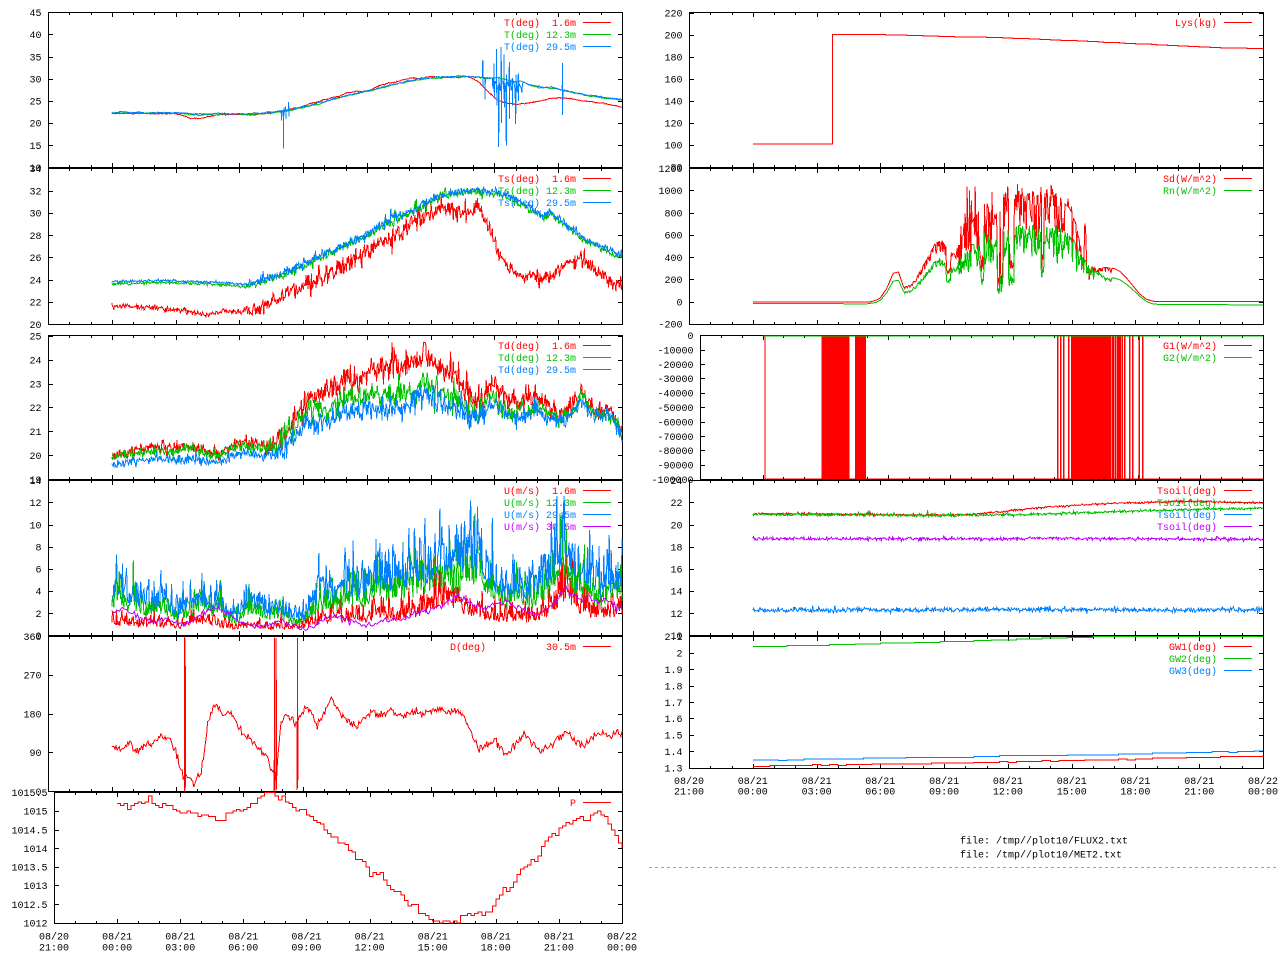 This screenshot has height=960, width=1280. I want to click on svg-text: 14, so click(35, 482).